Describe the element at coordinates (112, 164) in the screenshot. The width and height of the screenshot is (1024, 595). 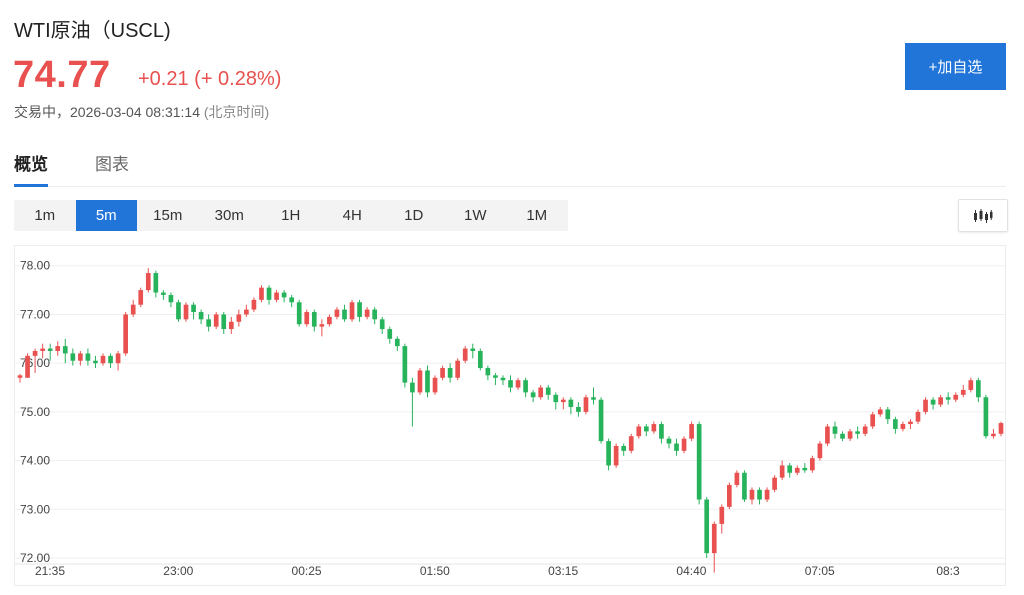
I see `tab-chart: 图表` at that location.